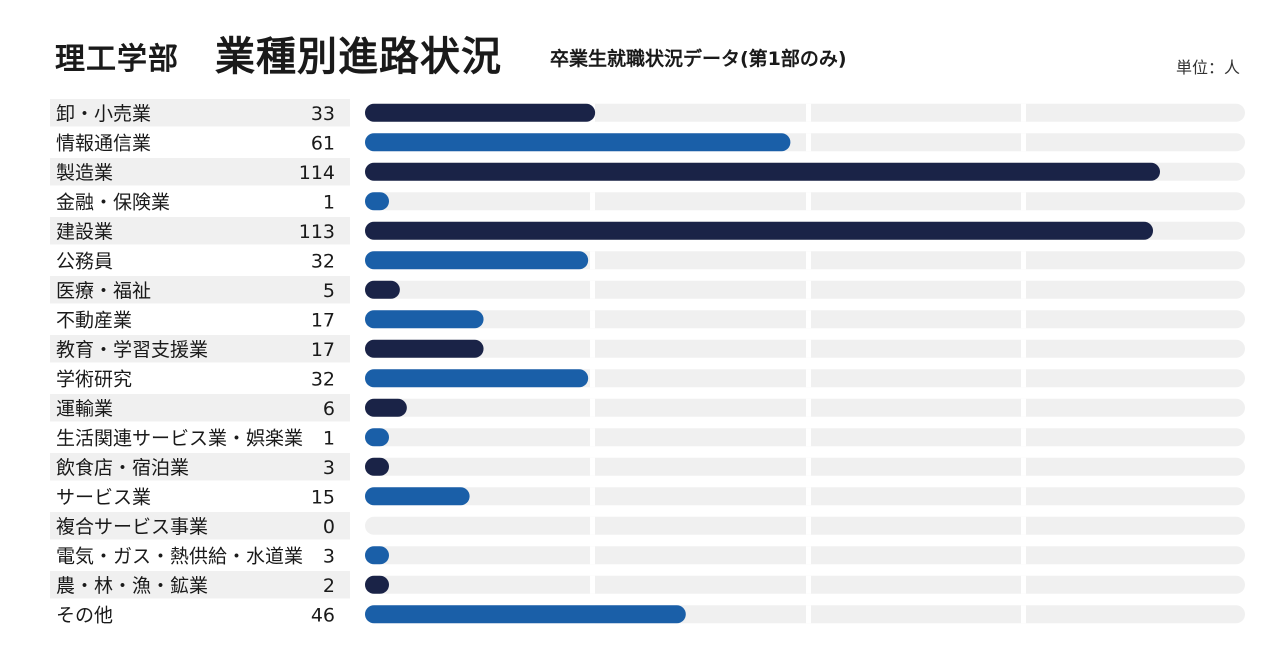 The width and height of the screenshot is (1280, 651). I want to click on chart-title: 業種別進路状況, so click(358, 57).